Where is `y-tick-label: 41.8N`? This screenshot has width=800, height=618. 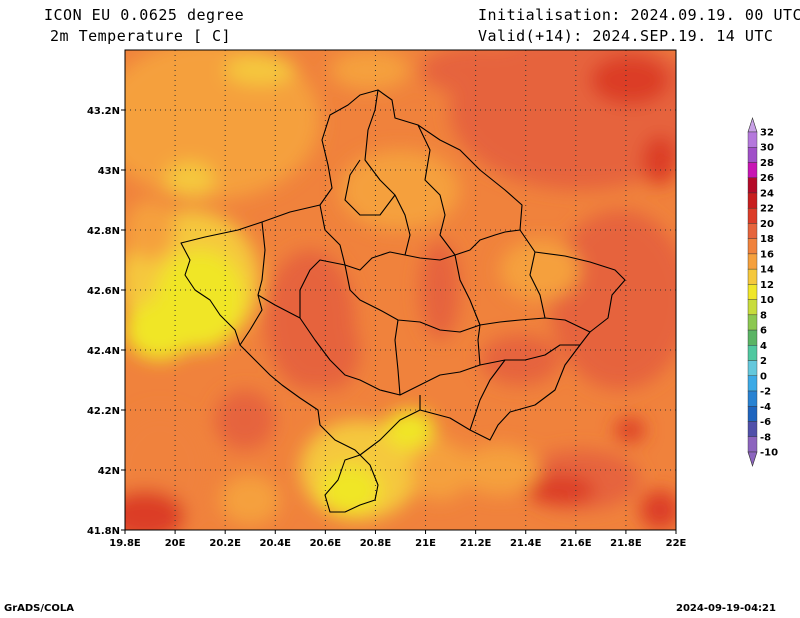 y-tick-label: 41.8N is located at coordinates (103, 531).